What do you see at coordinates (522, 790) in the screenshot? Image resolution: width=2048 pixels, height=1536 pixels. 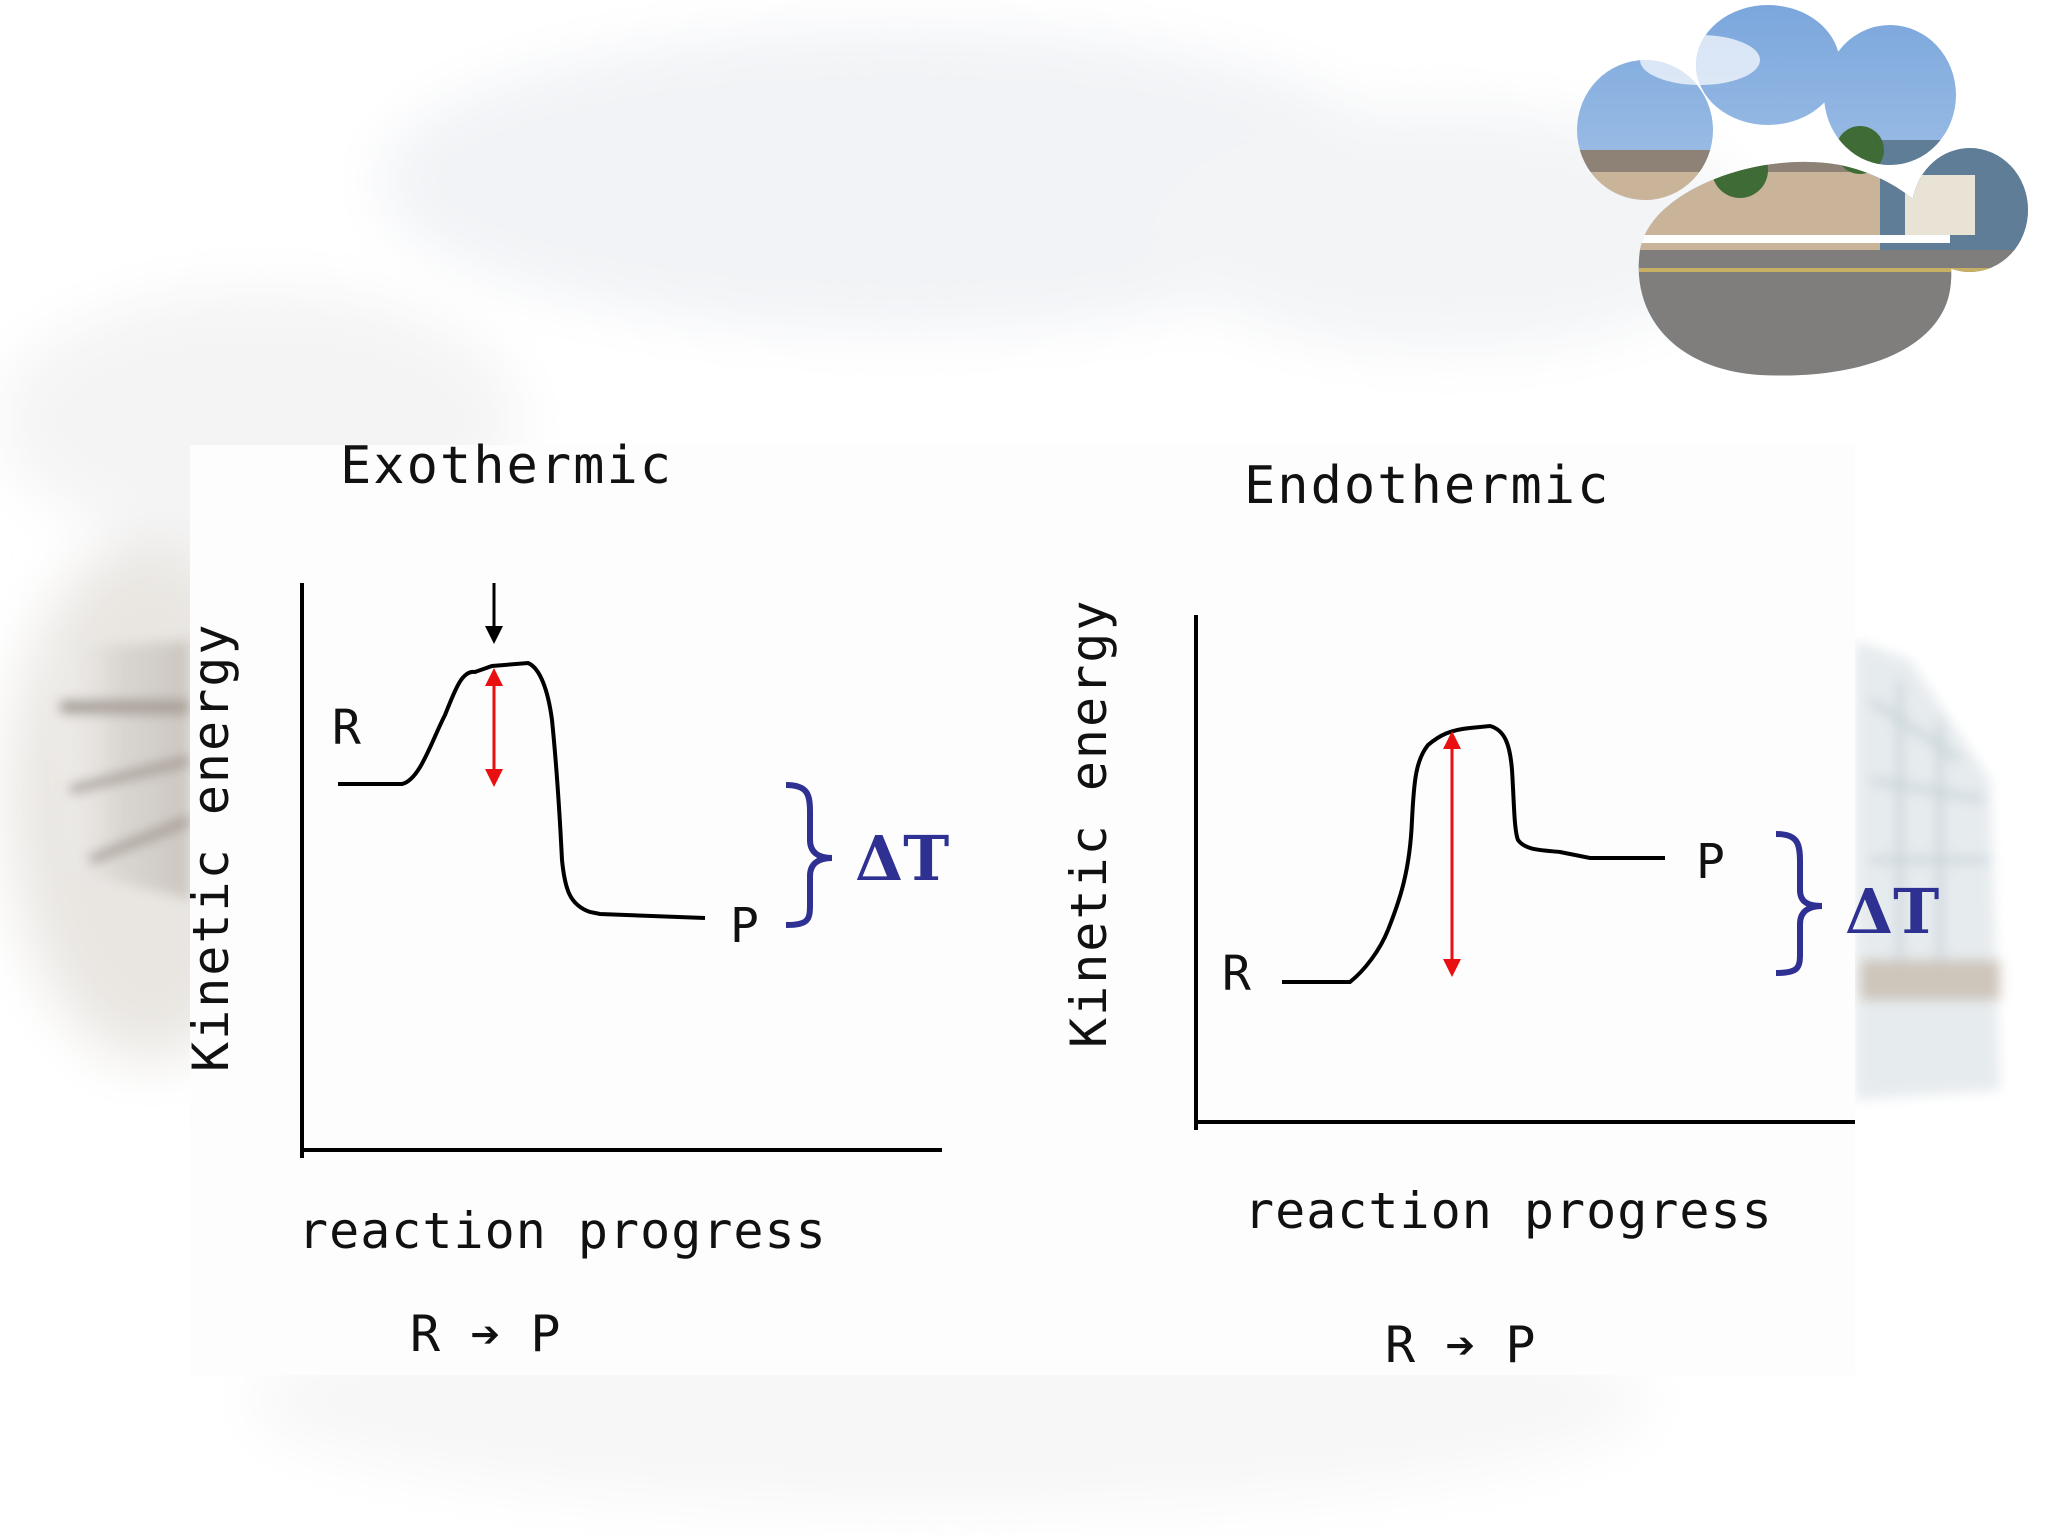 I see `exothermic-energy-curve` at bounding box center [522, 790].